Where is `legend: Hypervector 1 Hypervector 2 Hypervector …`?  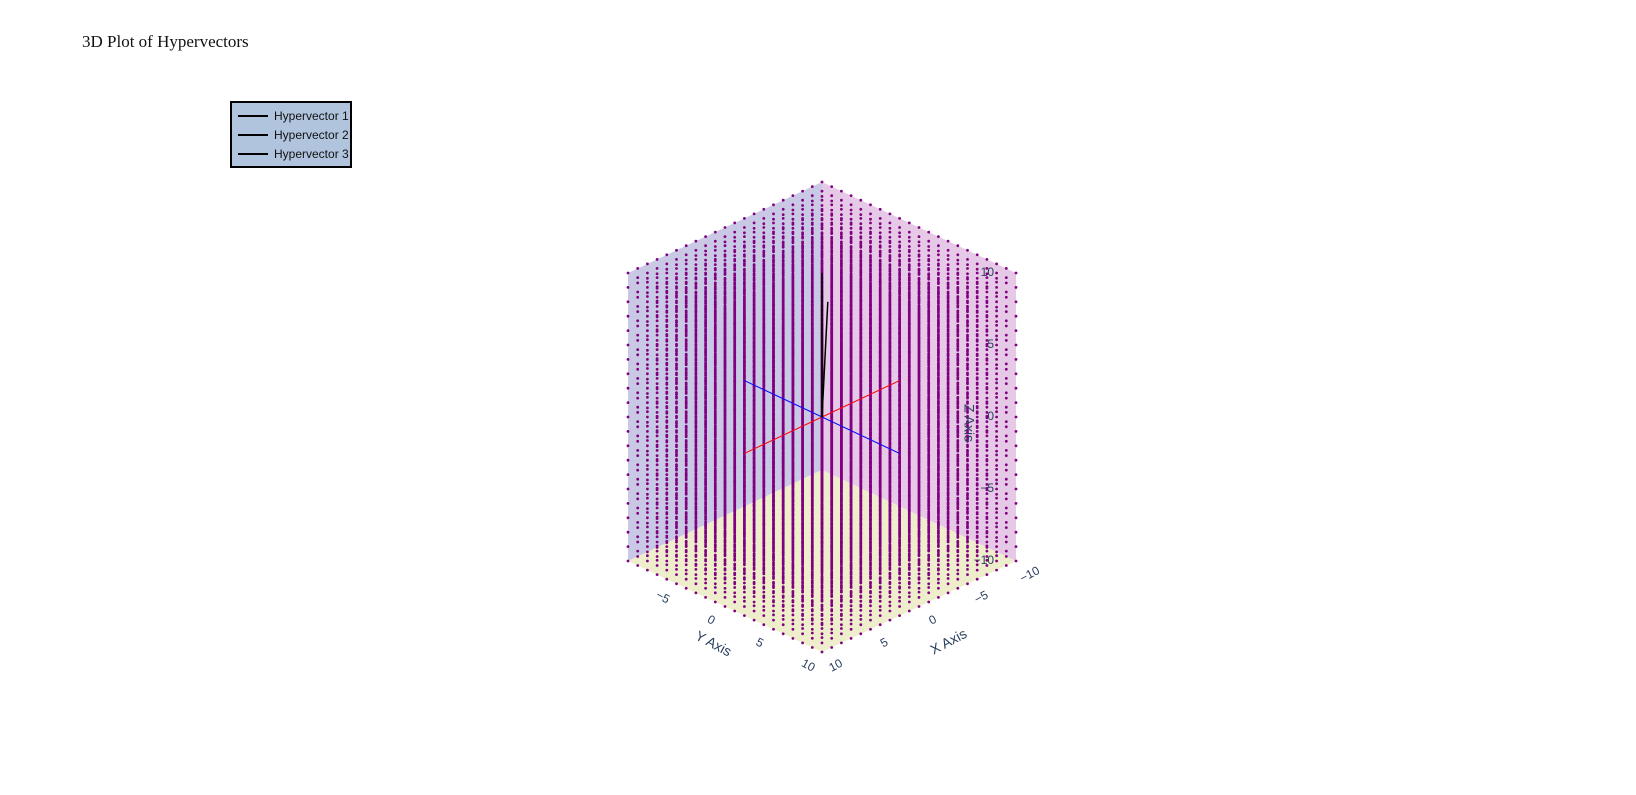 legend: Hypervector 1 Hypervector 2 Hypervector … is located at coordinates (291, 134).